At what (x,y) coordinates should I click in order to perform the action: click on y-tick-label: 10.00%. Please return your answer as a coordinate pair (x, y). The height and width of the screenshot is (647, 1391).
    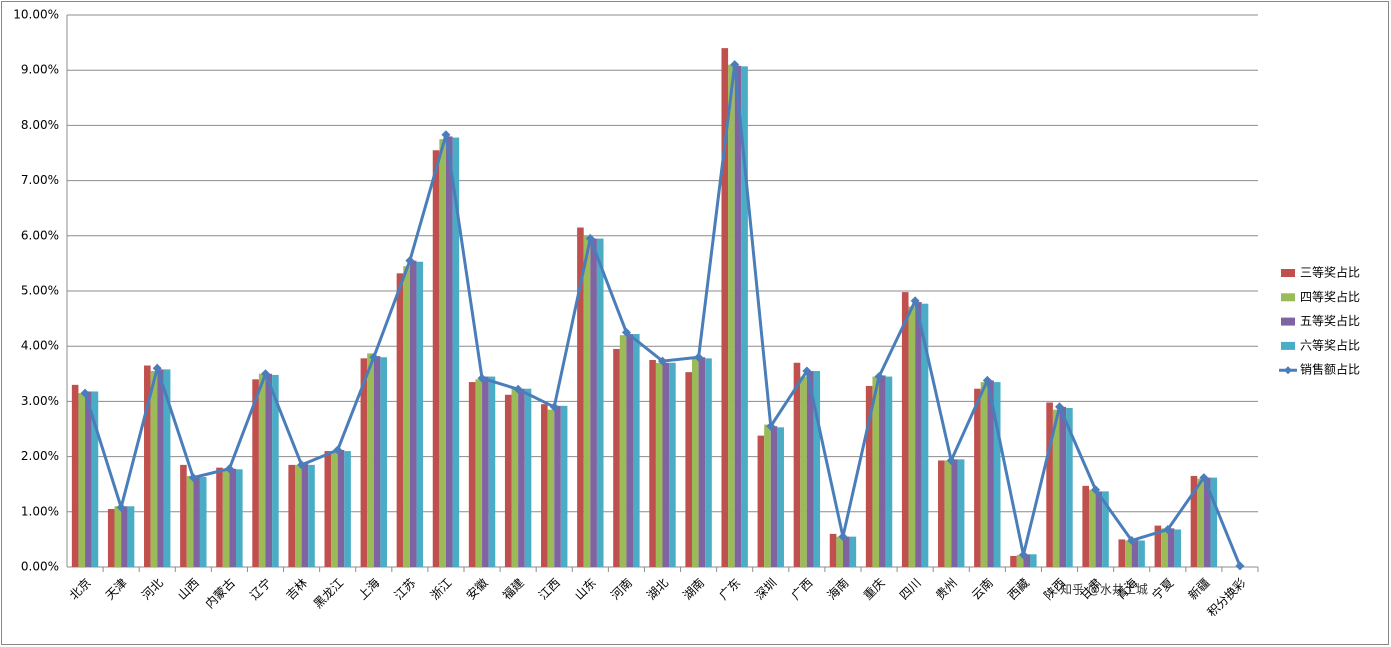
    Looking at the image, I should click on (36, 15).